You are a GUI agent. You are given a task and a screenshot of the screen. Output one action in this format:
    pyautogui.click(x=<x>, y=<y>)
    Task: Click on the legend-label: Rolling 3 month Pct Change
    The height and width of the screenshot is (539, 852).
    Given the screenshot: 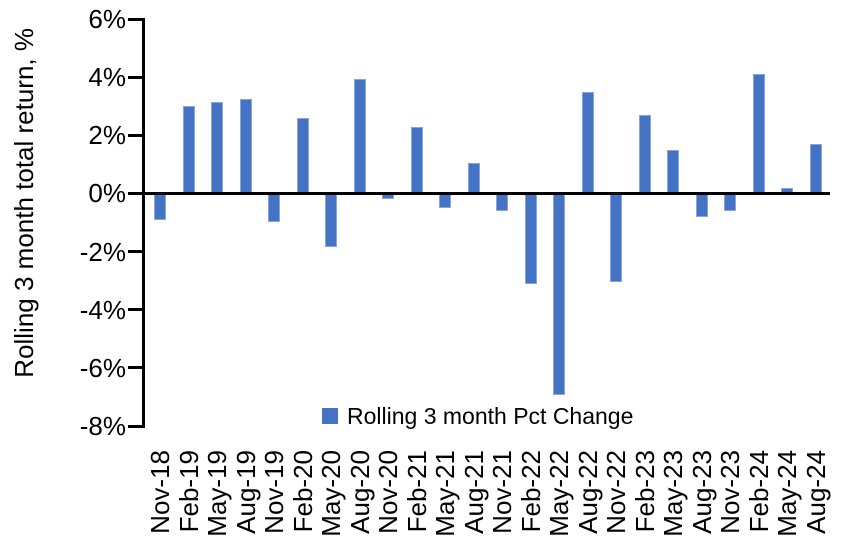 What is the action you would take?
    pyautogui.click(x=490, y=416)
    